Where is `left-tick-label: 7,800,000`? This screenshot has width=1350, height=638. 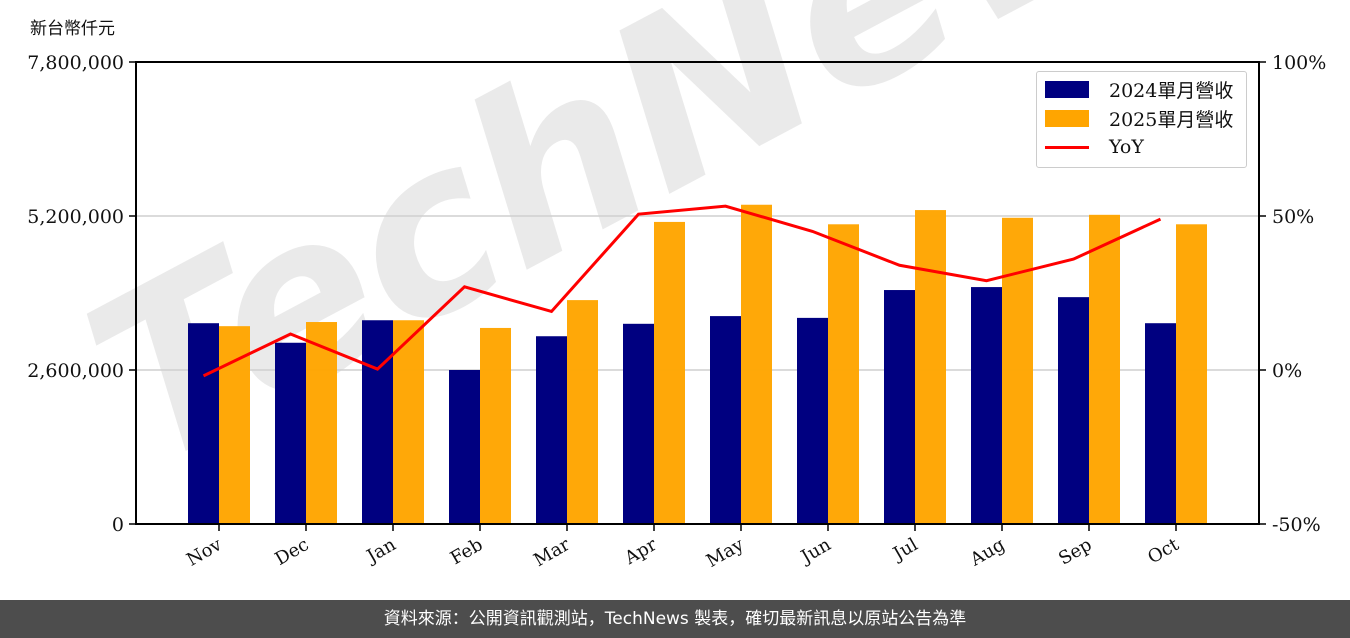 left-tick-label: 7,800,000 is located at coordinates (75, 63).